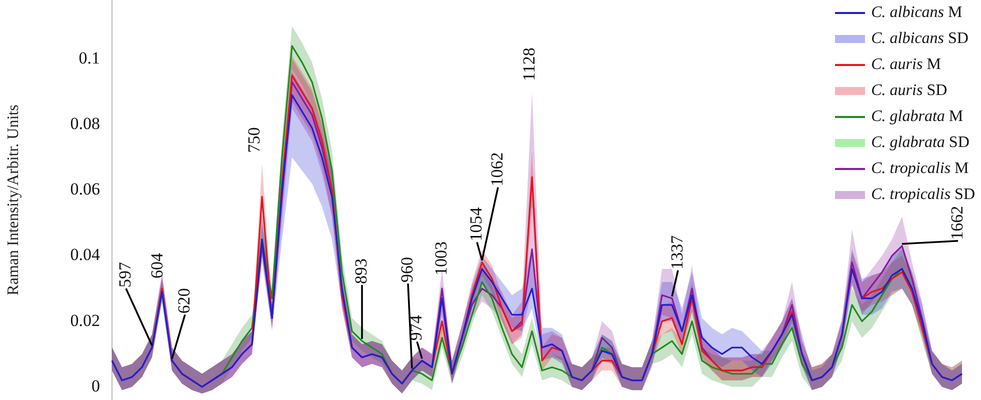 The width and height of the screenshot is (981, 400). What do you see at coordinates (85, 189) in the screenshot?
I see `y-tick-label: 0.06` at bounding box center [85, 189].